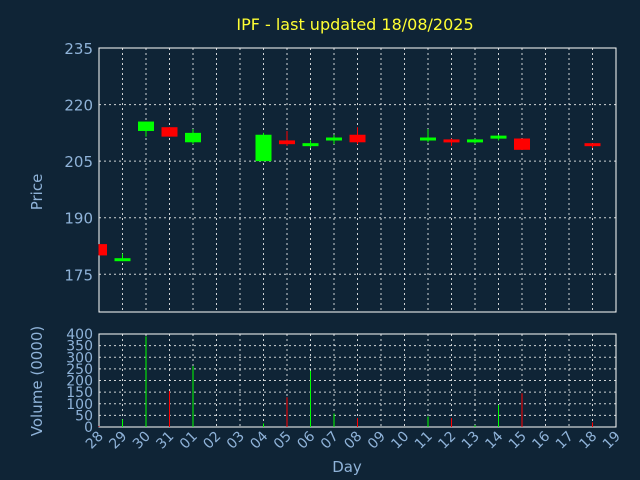 The height and width of the screenshot is (480, 640). What do you see at coordinates (79, 405) in the screenshot?
I see `volume-tick-label: 100` at bounding box center [79, 405].